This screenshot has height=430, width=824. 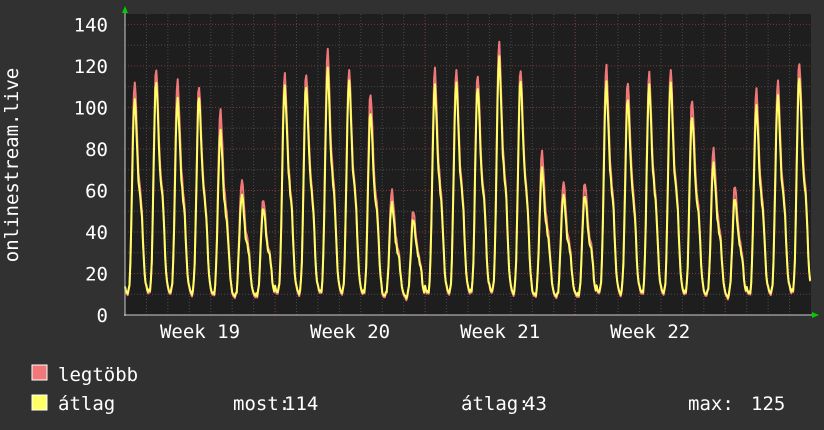 What do you see at coordinates (39, 402) in the screenshot?
I see `legend-swatch-avg` at bounding box center [39, 402].